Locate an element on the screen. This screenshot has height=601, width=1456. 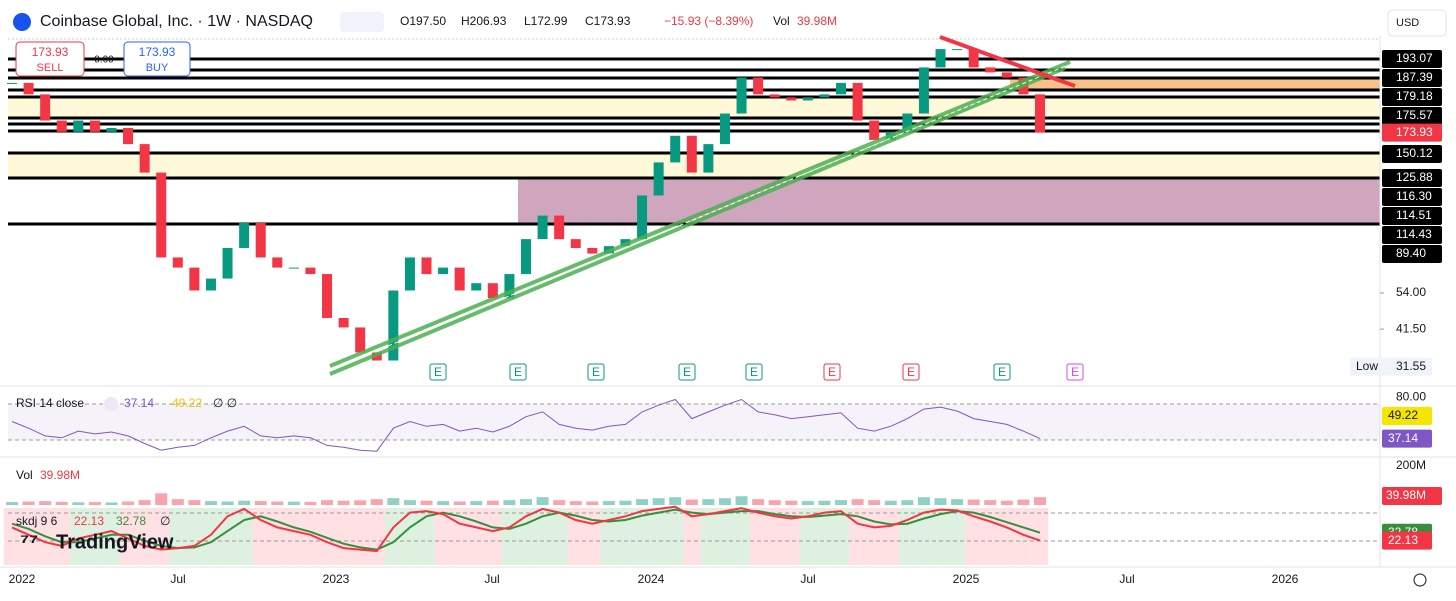
level-label: 175.57 is located at coordinates (1414, 115).